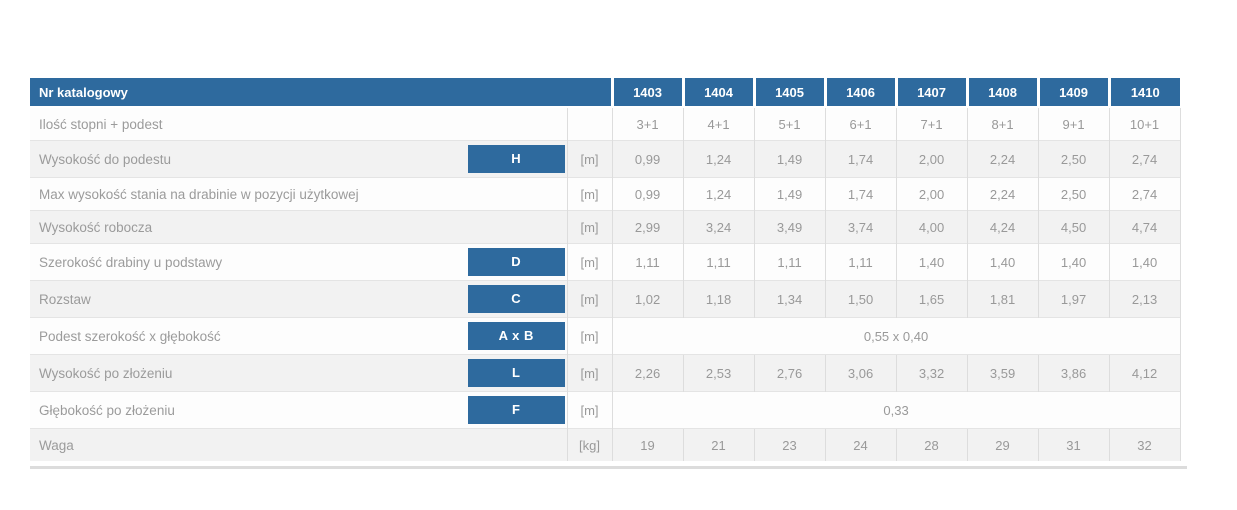 This screenshot has width=1237, height=510. Describe the element at coordinates (896, 336) in the screenshot. I see `merged-value-cell: 0,55 x 0,40` at that location.